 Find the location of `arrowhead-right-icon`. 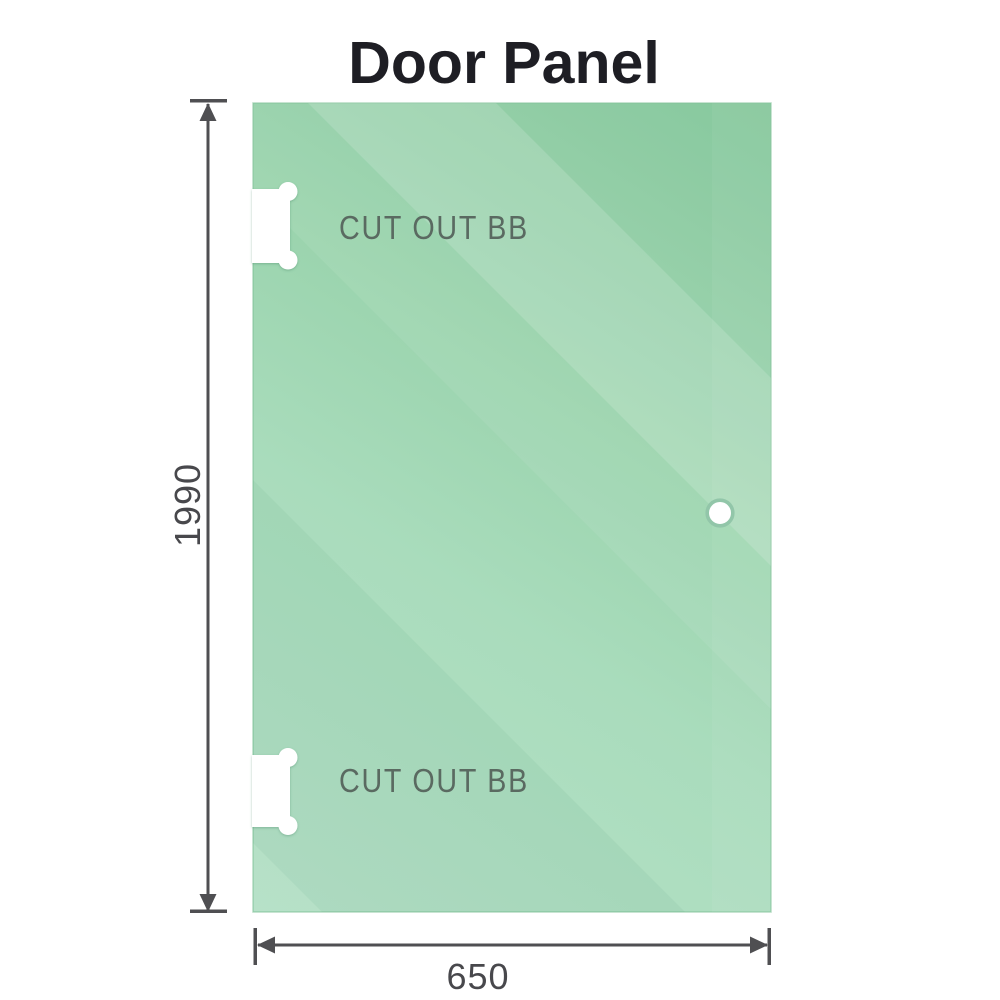

arrowhead-right-icon is located at coordinates (759, 945).